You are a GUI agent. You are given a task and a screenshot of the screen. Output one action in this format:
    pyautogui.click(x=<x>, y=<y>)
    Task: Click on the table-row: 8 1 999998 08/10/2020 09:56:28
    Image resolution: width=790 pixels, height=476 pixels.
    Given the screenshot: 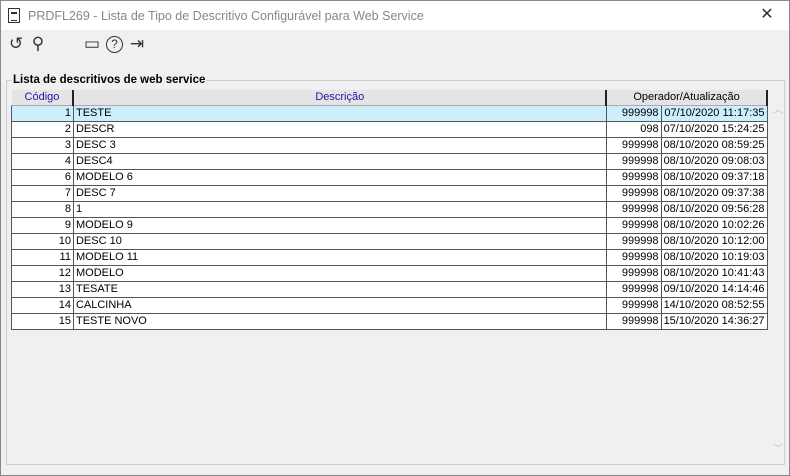 What is the action you would take?
    pyautogui.click(x=389, y=209)
    